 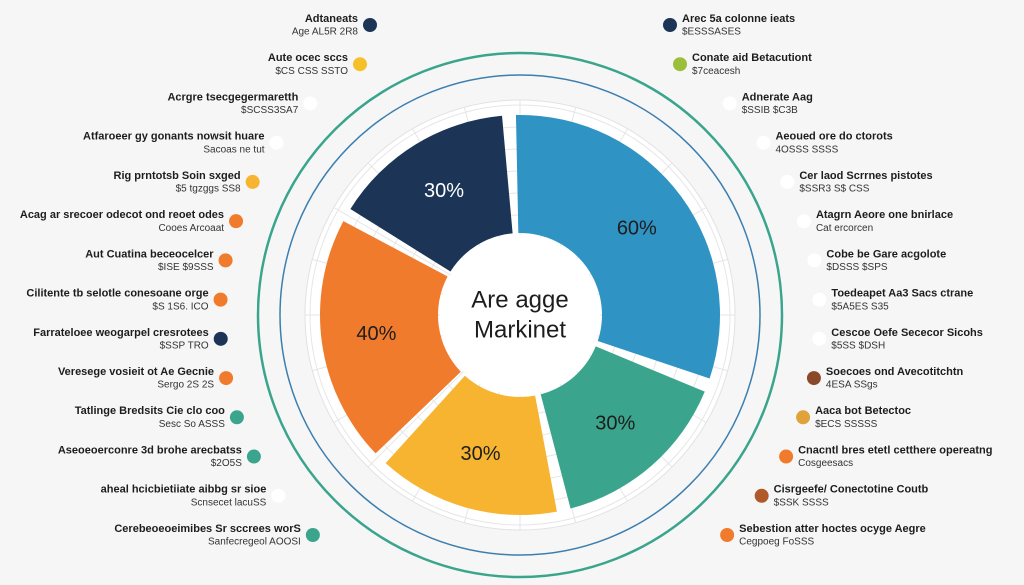 I want to click on label-sub: $5A5ES S35, so click(x=860, y=306).